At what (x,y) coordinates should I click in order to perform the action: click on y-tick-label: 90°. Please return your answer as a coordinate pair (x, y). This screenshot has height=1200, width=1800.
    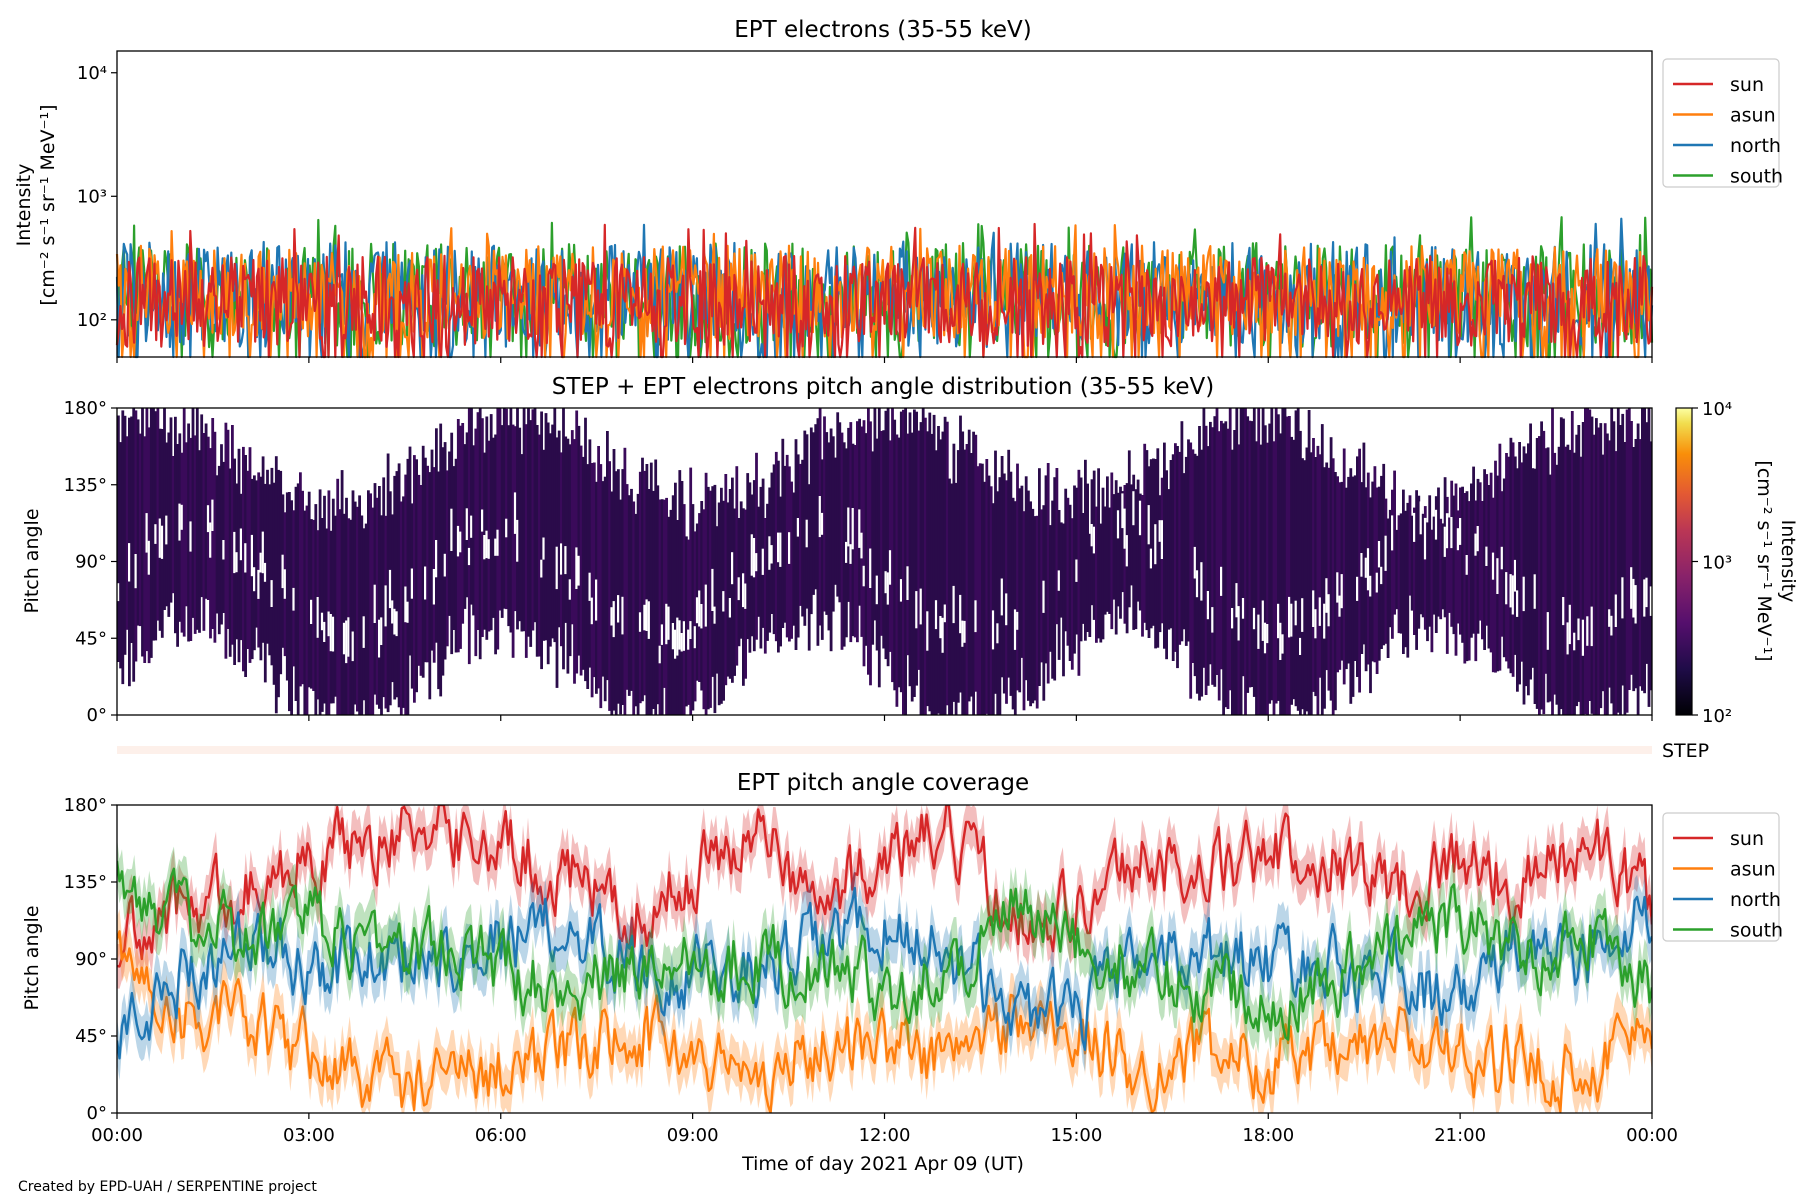
    Looking at the image, I should click on (91, 562).